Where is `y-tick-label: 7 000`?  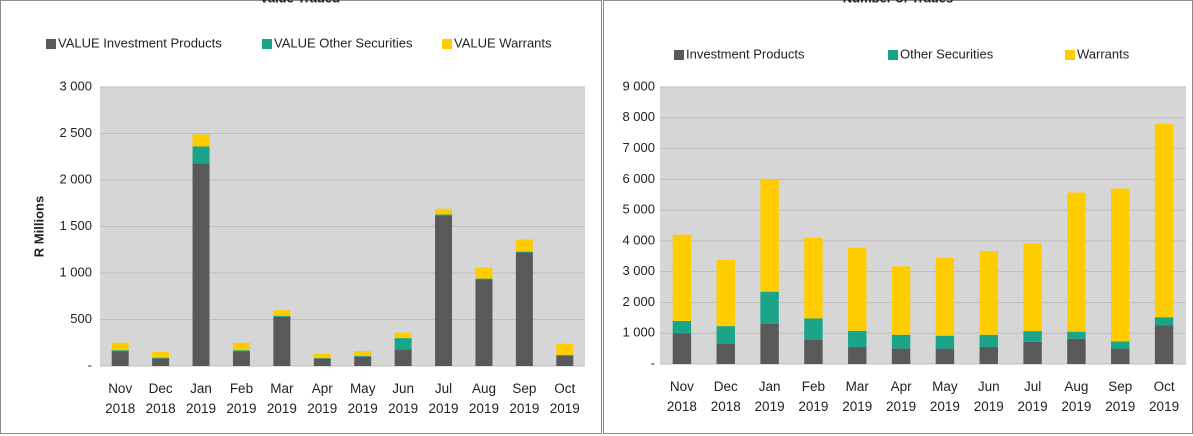 y-tick-label: 7 000 is located at coordinates (638, 147).